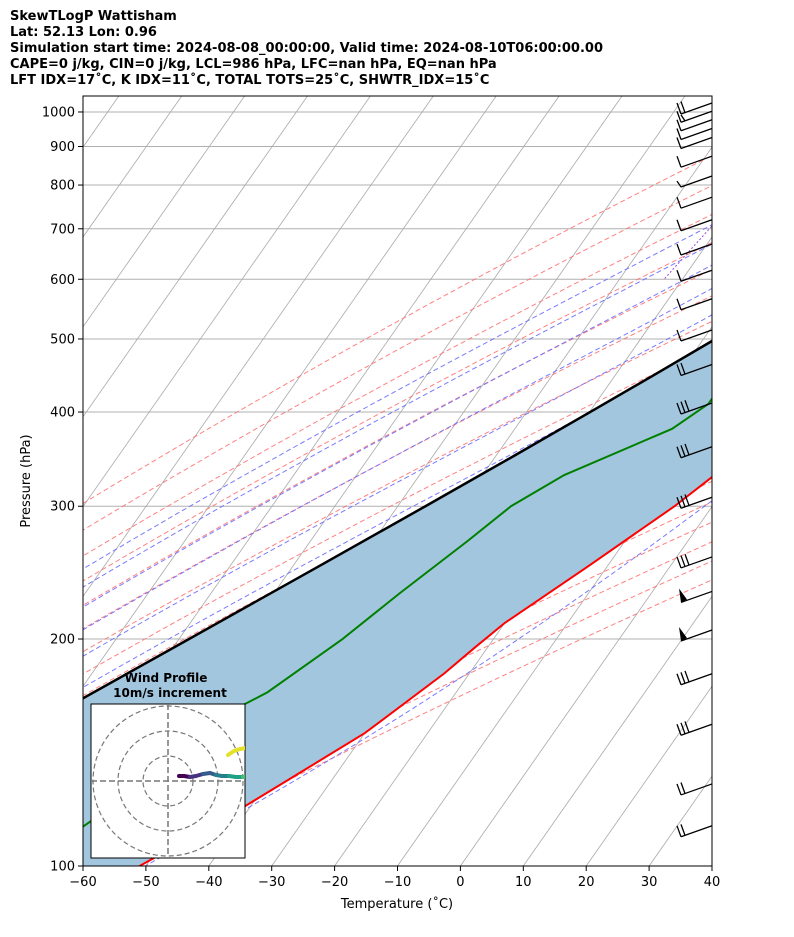  Describe the element at coordinates (83, 32) in the screenshot. I see `location-label: Lat: 52.13 Lon: 0.96` at that location.